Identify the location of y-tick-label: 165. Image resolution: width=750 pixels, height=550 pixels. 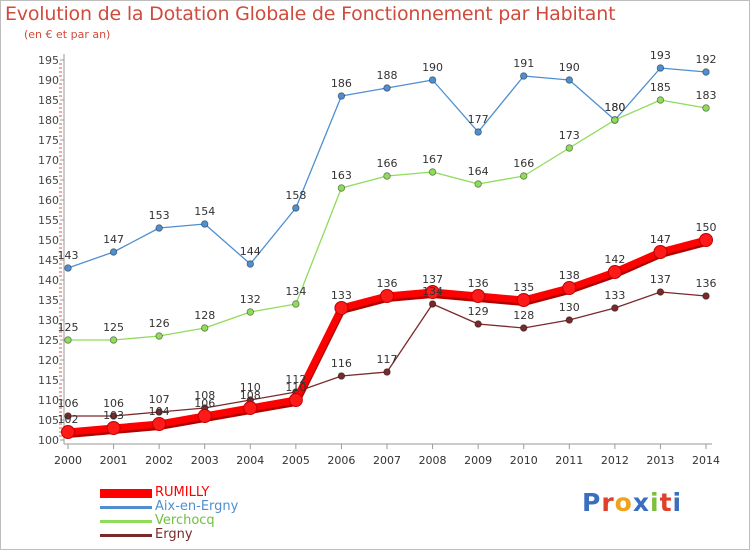
(48, 180).